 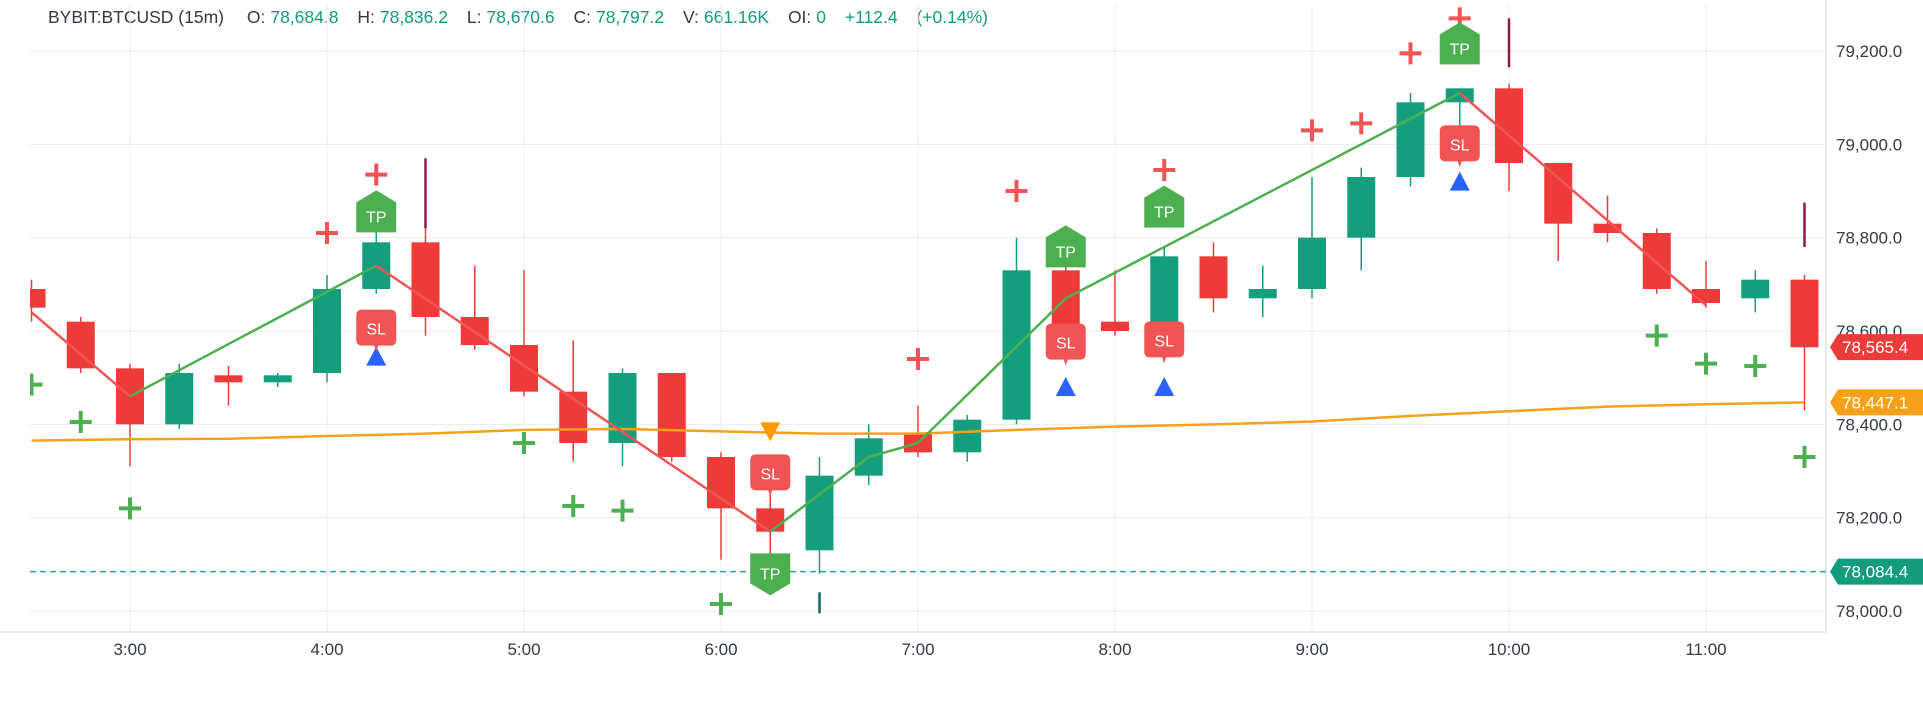 What do you see at coordinates (919, 649) in the screenshot?
I see `time-axis: 3:00 4:00 5:00 6:00 7:00 8:00 9:00 10:00 11:00` at bounding box center [919, 649].